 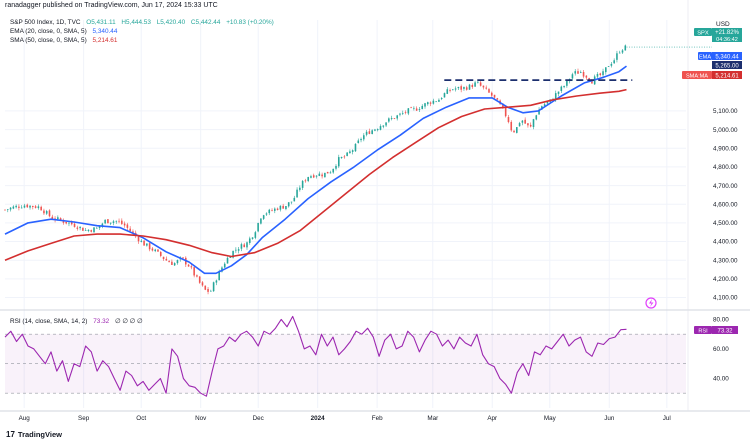 What do you see at coordinates (63, 32) in the screenshot?
I see `ema-legend: EMA (20, close, 0, SMA, 5) 5,340.44` at bounding box center [63, 32].